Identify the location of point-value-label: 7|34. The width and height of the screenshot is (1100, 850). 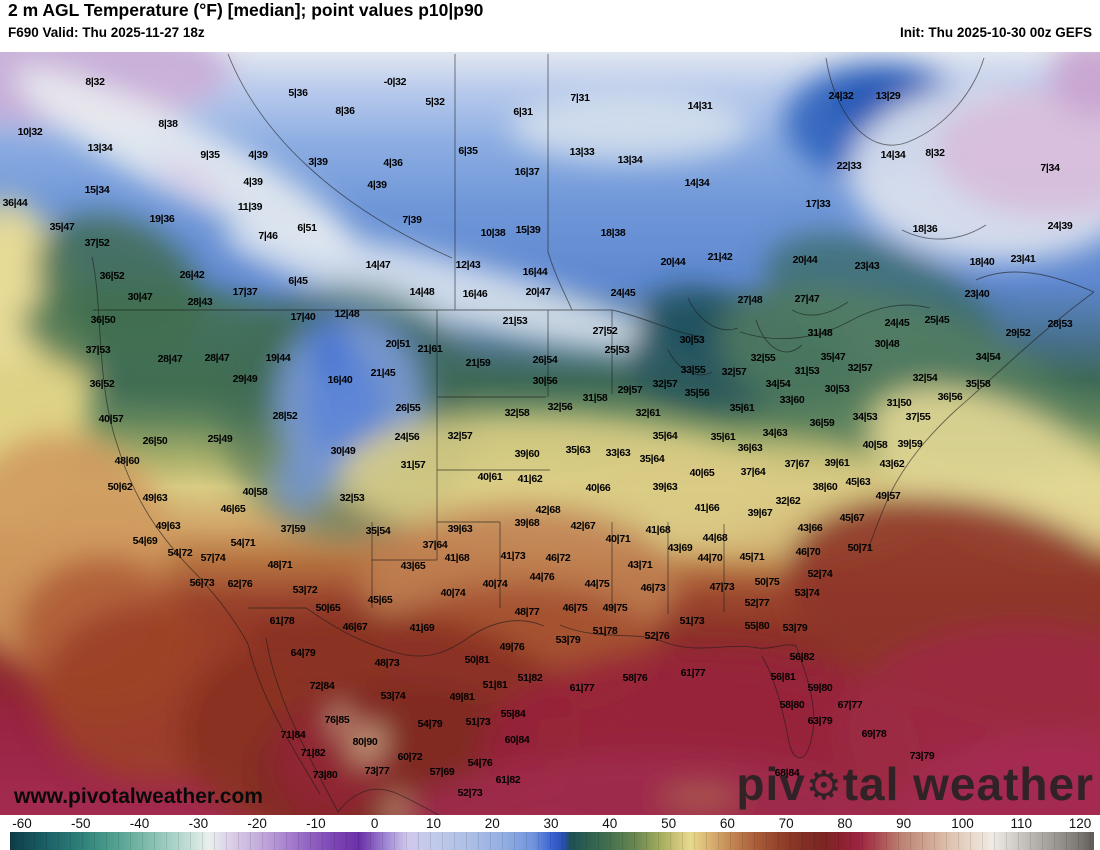
(1050, 167).